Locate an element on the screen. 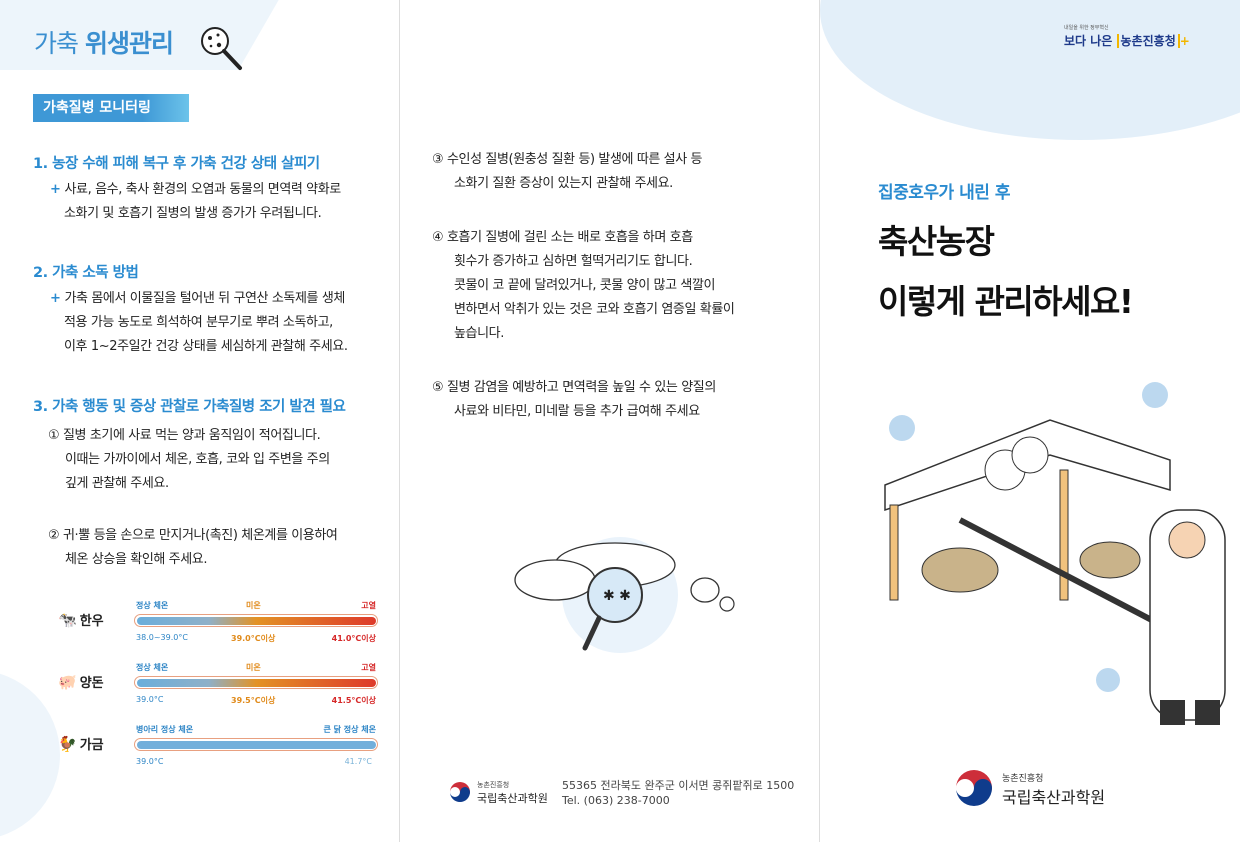  background-sky is located at coordinates (1030, 70).